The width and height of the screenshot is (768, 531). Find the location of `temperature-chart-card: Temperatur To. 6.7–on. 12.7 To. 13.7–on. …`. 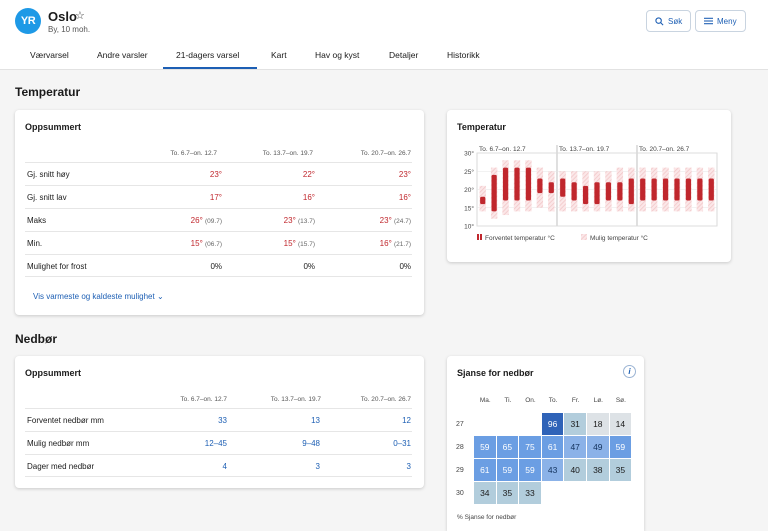

temperature-chart-card: Temperatur To. 6.7–on. 12.7 To. 13.7–on. … is located at coordinates (589, 186).